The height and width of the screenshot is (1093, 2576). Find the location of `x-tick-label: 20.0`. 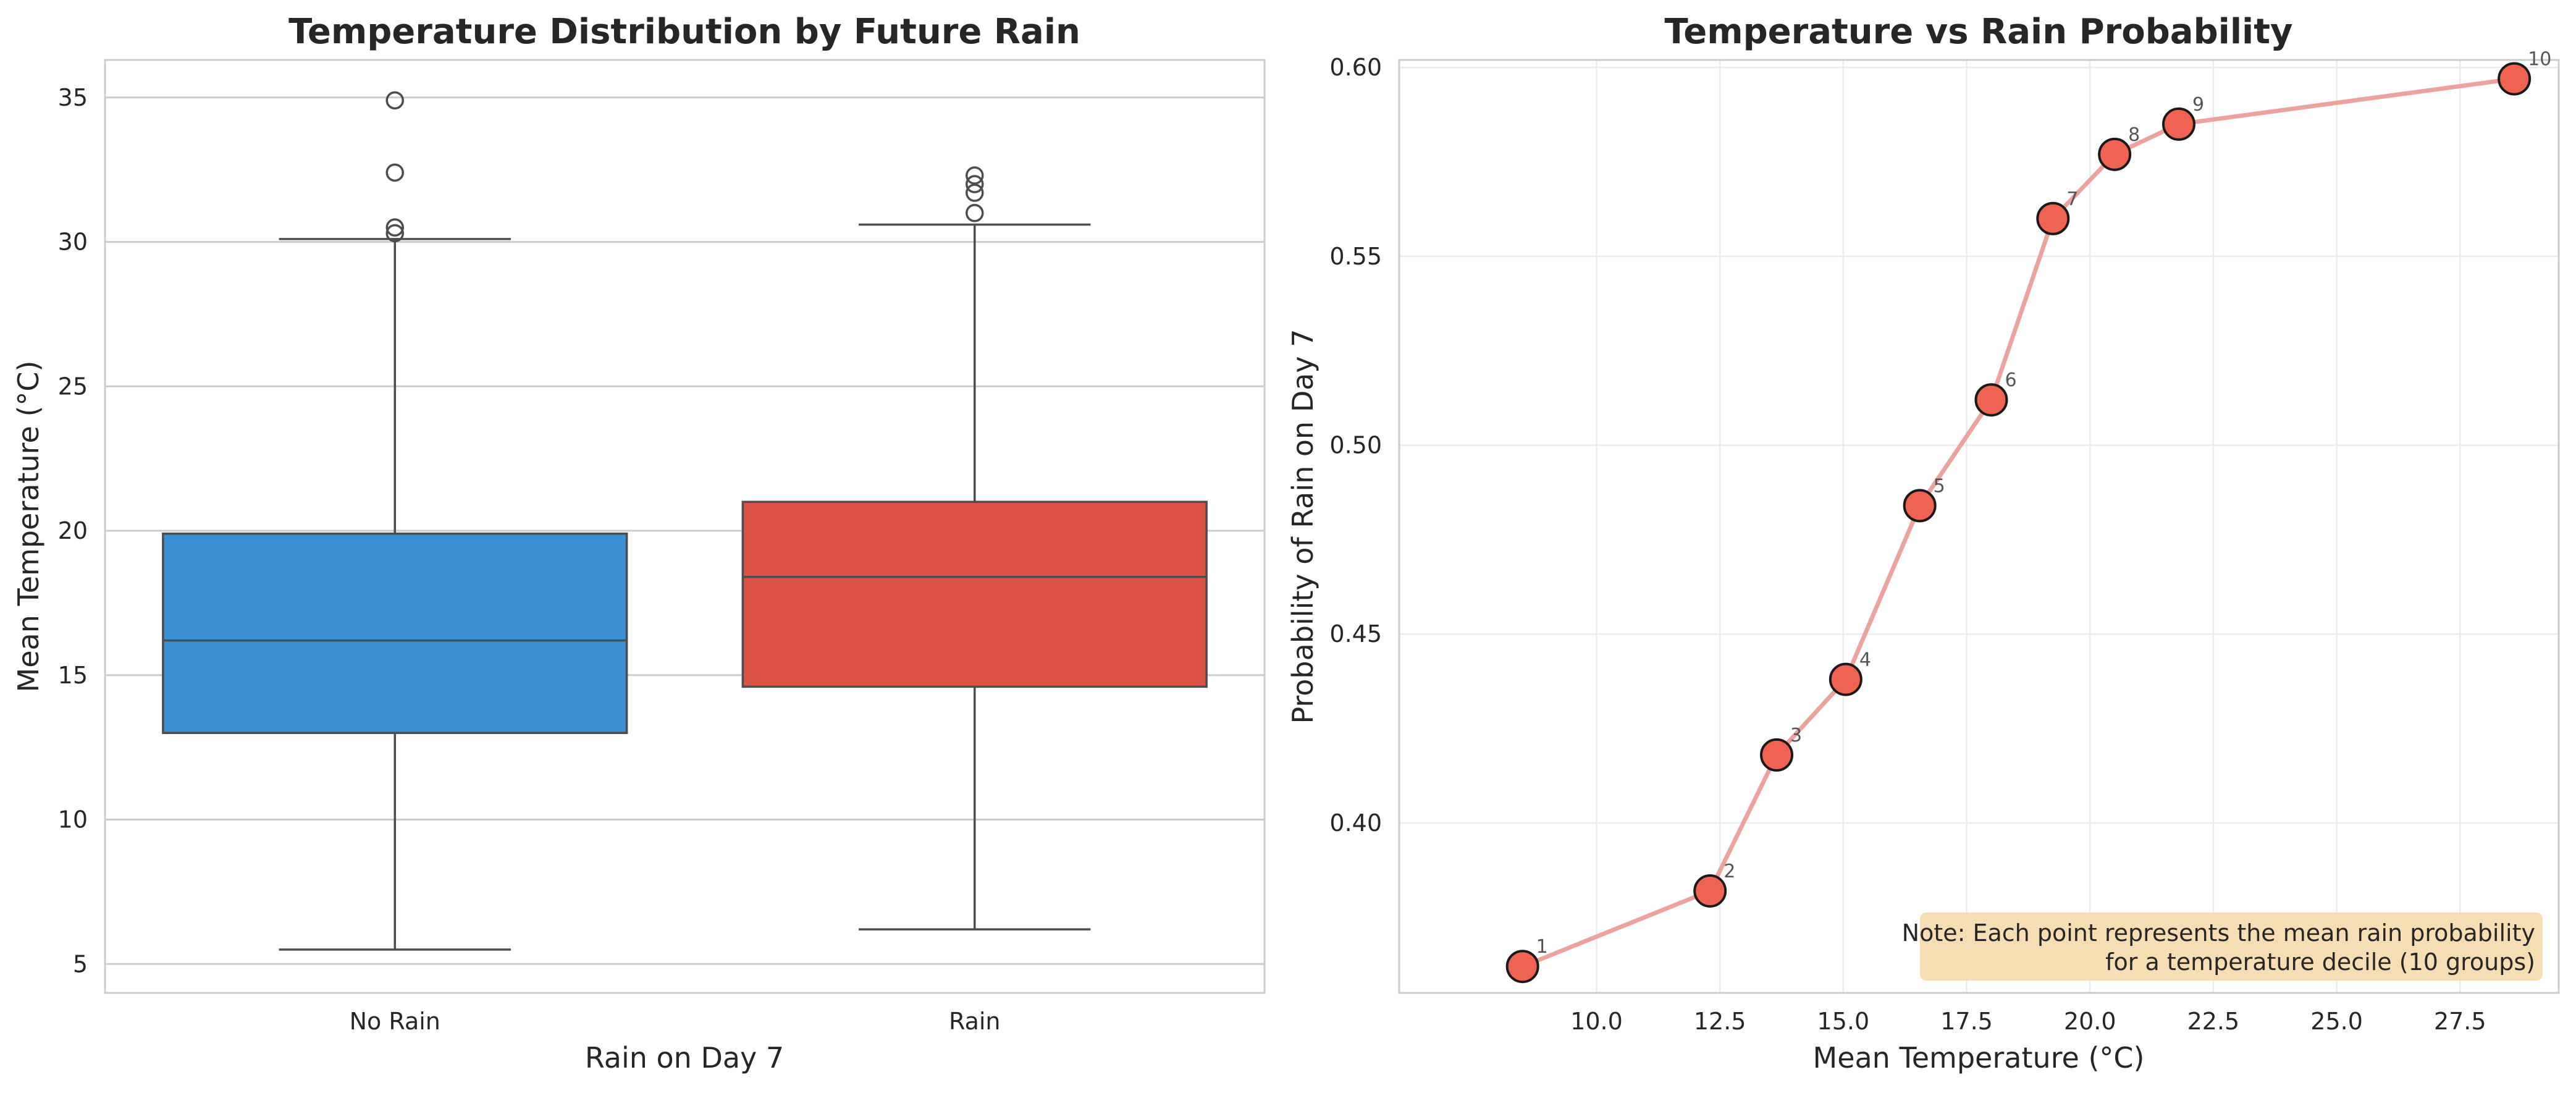

x-tick-label: 20.0 is located at coordinates (2090, 1022).